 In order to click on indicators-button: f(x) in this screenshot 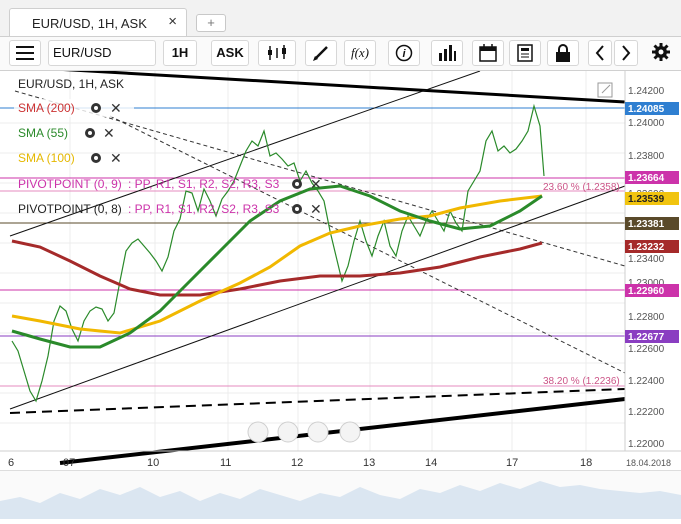, I will do `click(360, 53)`.